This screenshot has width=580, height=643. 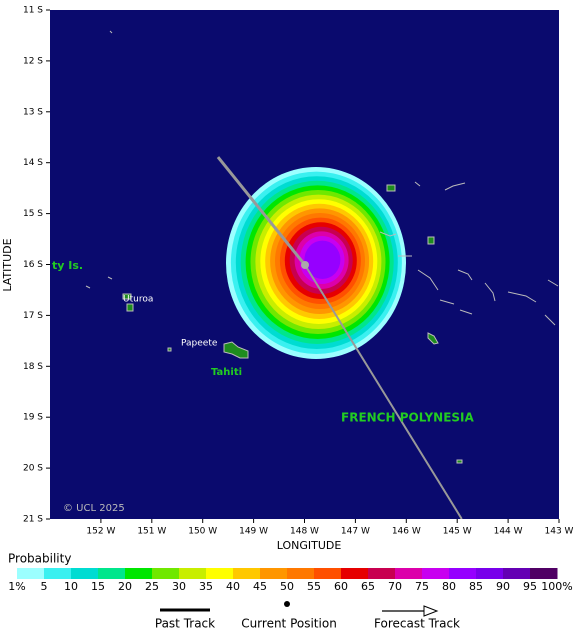 I want to click on color-label: 100%, so click(x=556, y=586).